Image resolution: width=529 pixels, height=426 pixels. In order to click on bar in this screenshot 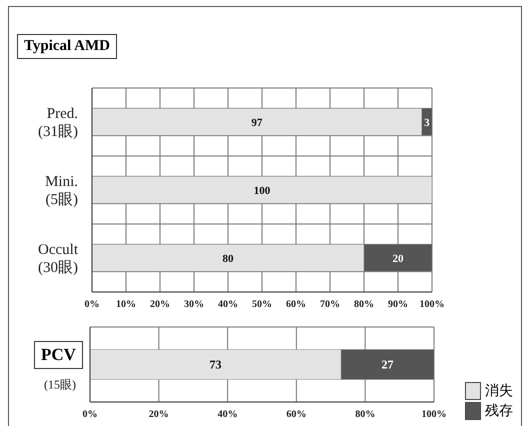, I will do `click(262, 190)`.